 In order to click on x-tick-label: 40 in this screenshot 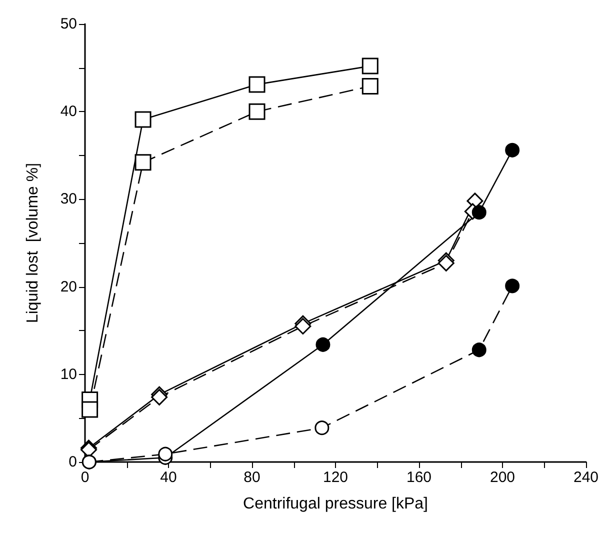, I will do `click(168, 477)`.